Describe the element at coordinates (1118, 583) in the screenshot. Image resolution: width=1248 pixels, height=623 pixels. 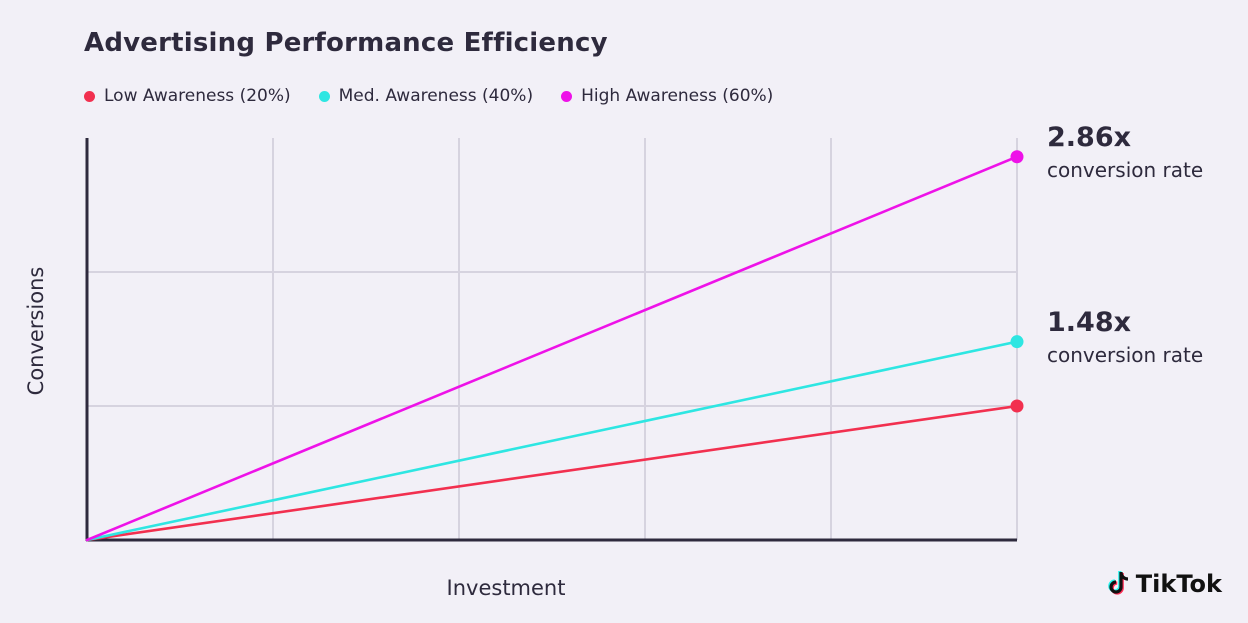
I see `tiktok-note-icon` at that location.